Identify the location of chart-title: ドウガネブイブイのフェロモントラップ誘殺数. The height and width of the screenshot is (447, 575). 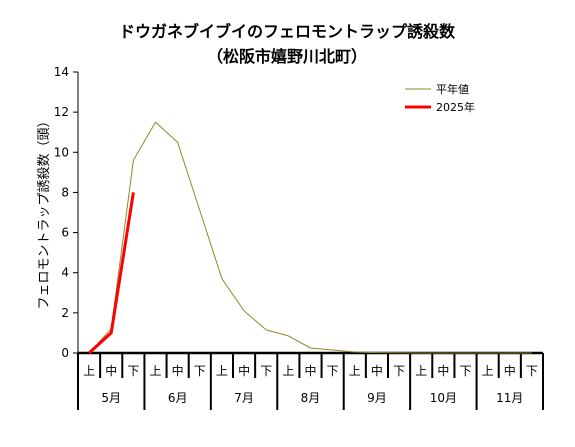
(287, 31).